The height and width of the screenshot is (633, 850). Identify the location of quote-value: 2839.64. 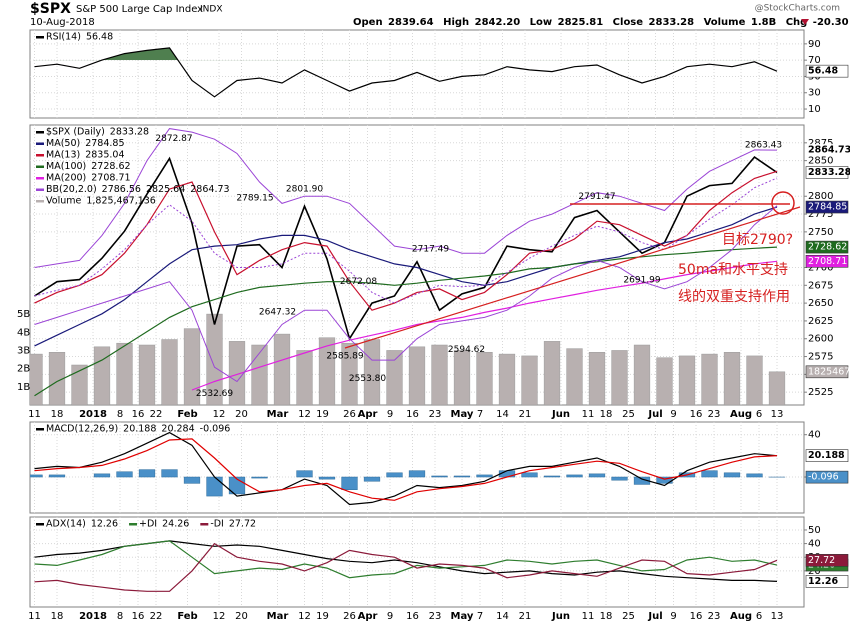
(411, 22).